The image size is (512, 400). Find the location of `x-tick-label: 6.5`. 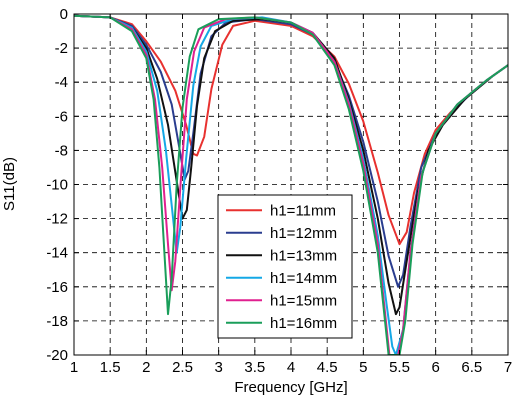

x-tick-label: 6.5 is located at coordinates (471, 367).